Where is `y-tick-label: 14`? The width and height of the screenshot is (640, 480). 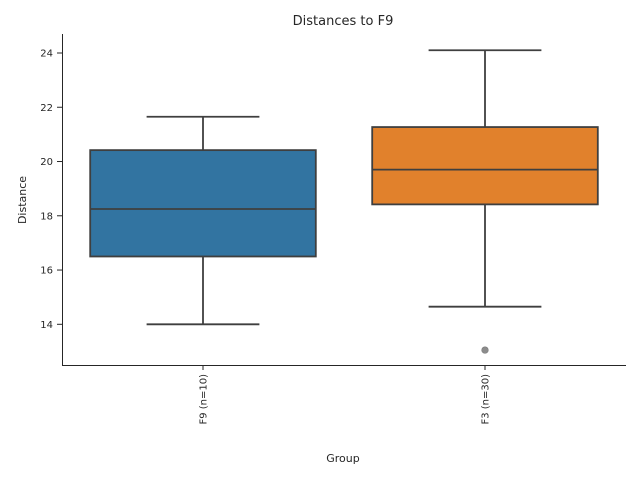 y-tick-label: 14 is located at coordinates (46, 325).